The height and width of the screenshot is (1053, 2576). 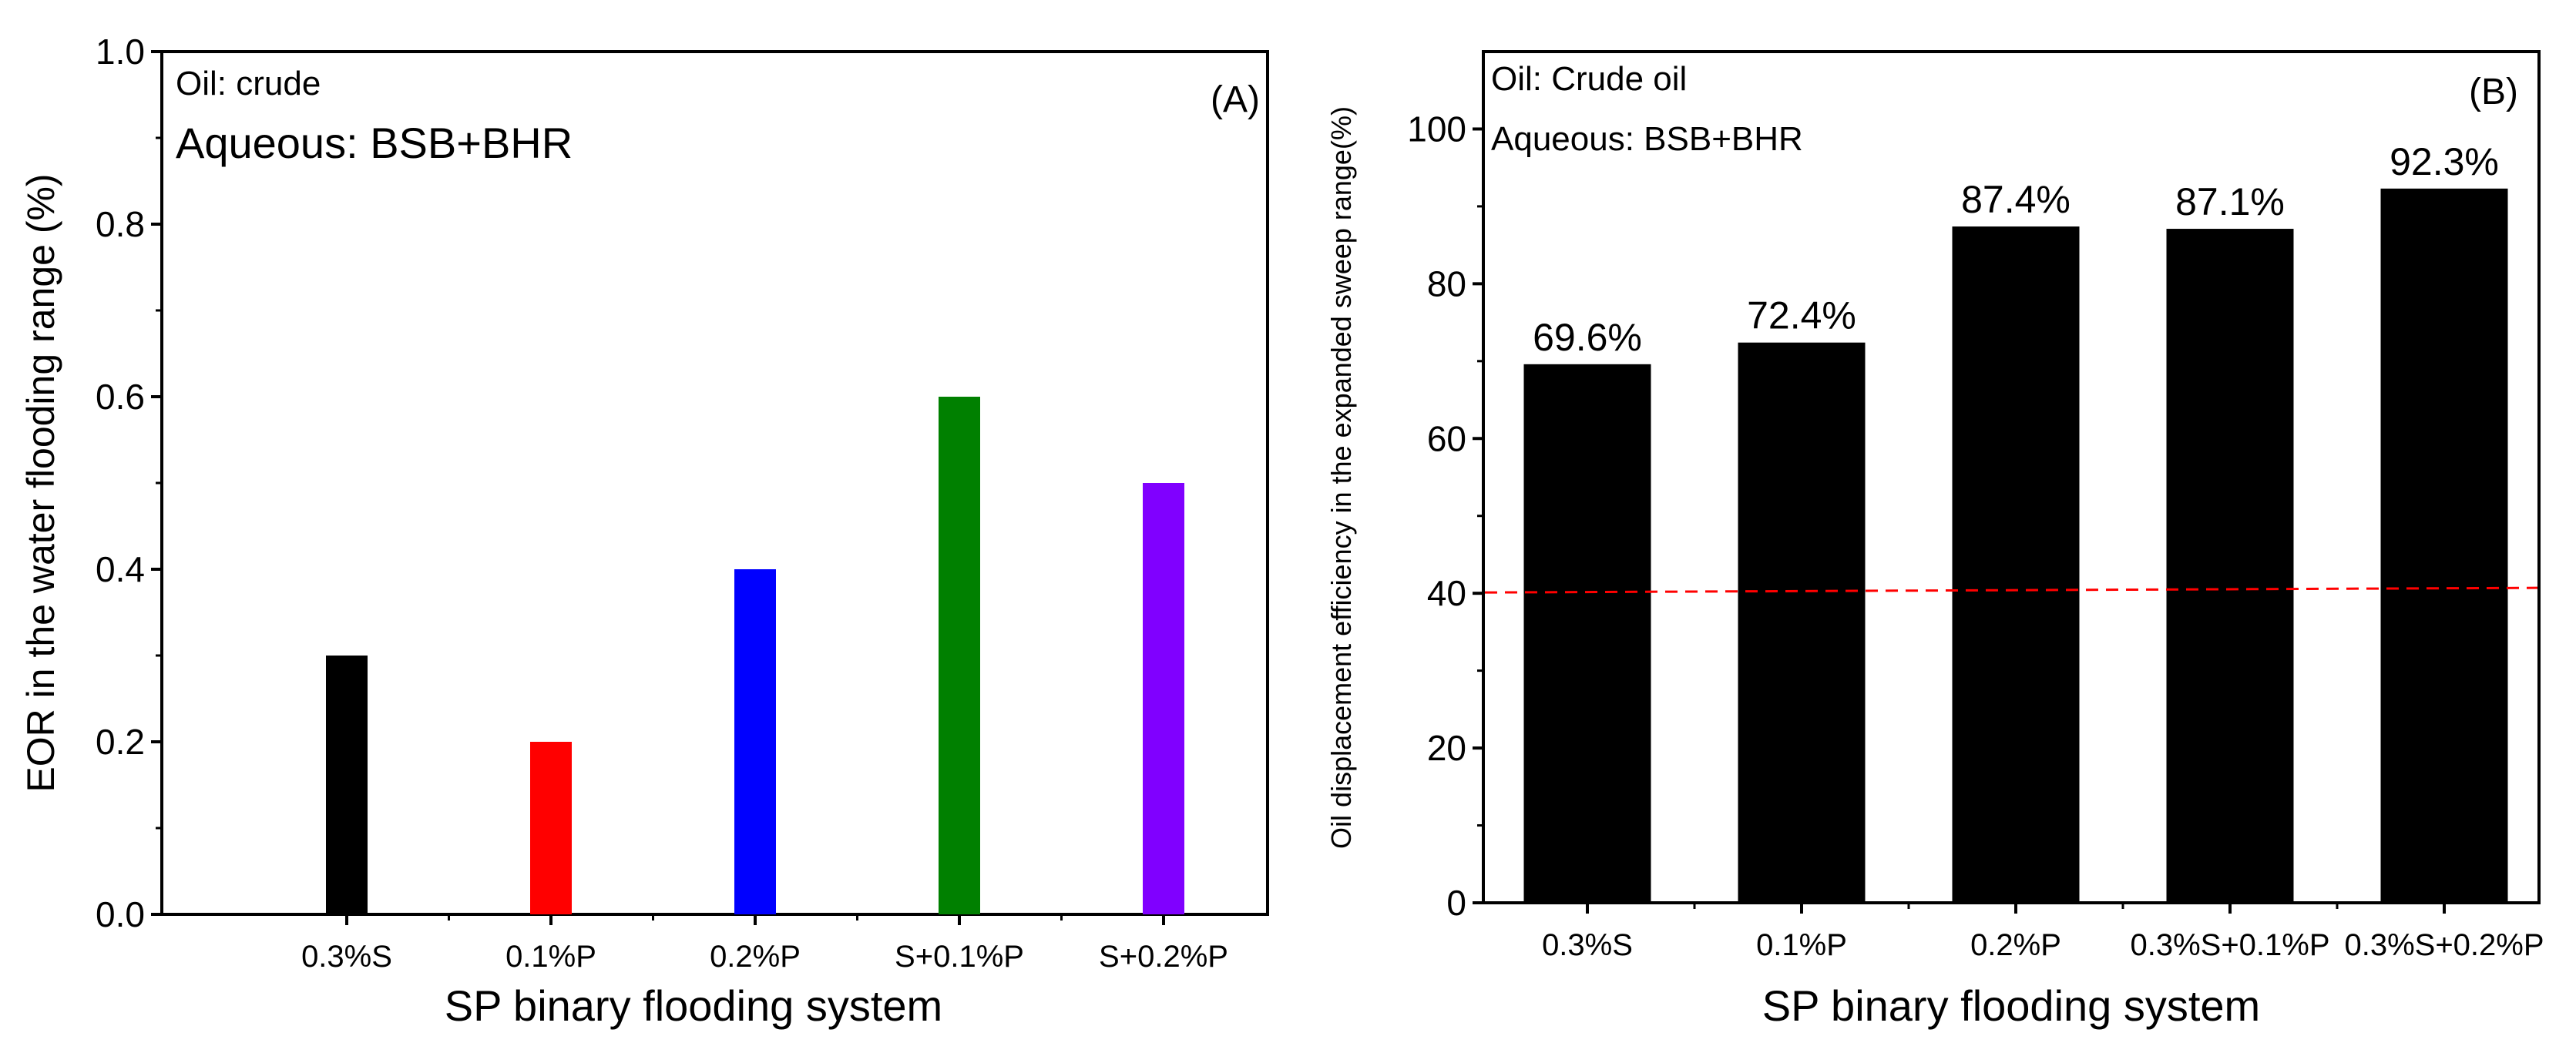 What do you see at coordinates (1436, 129) in the screenshot?
I see `y-tick-label: 100` at bounding box center [1436, 129].